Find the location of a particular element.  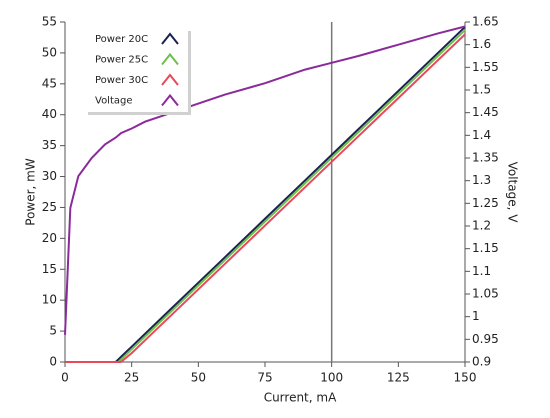

y2-tick-label: 1.4 is located at coordinates (481, 135).